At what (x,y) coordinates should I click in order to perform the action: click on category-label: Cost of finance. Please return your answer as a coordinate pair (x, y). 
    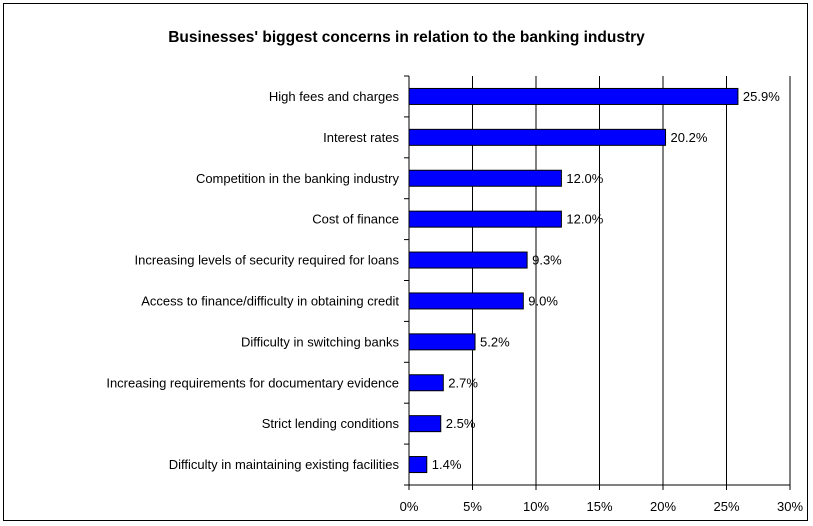
    Looking at the image, I should click on (355, 219).